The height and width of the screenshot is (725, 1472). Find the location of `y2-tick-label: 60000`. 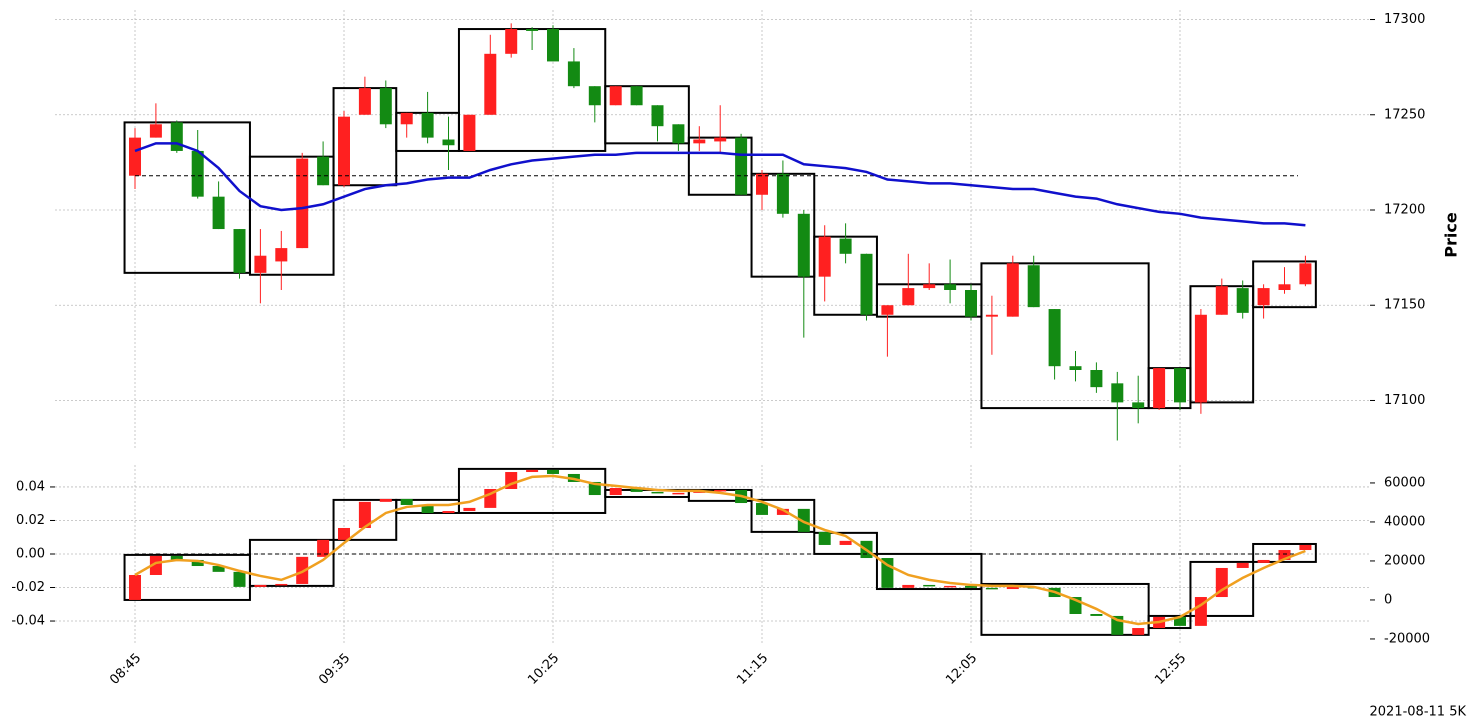

y2-tick-label: 60000 is located at coordinates (1404, 482).